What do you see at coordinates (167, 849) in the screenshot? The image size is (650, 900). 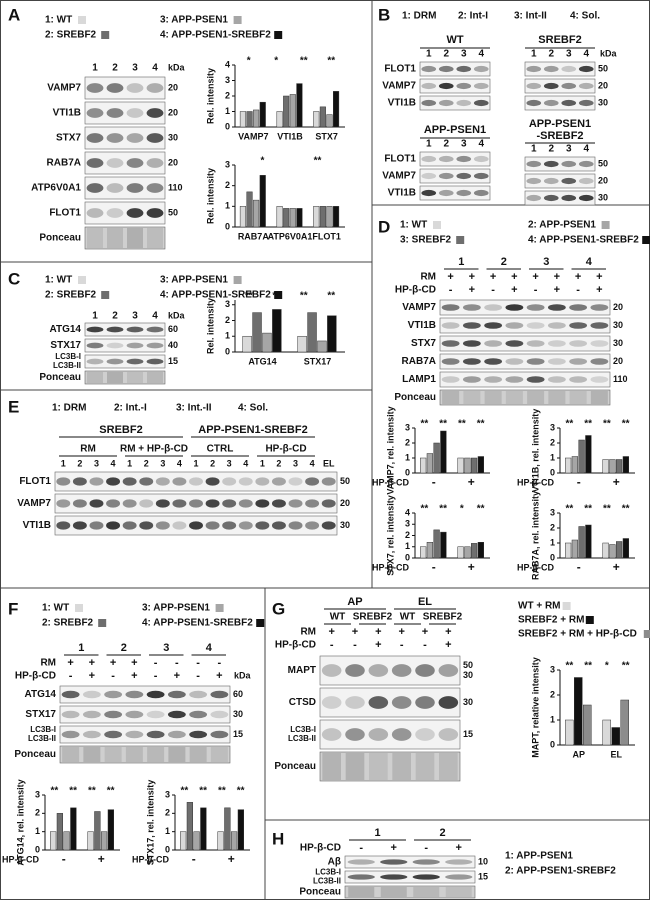 I see `y-tick-label: 0` at bounding box center [167, 849].